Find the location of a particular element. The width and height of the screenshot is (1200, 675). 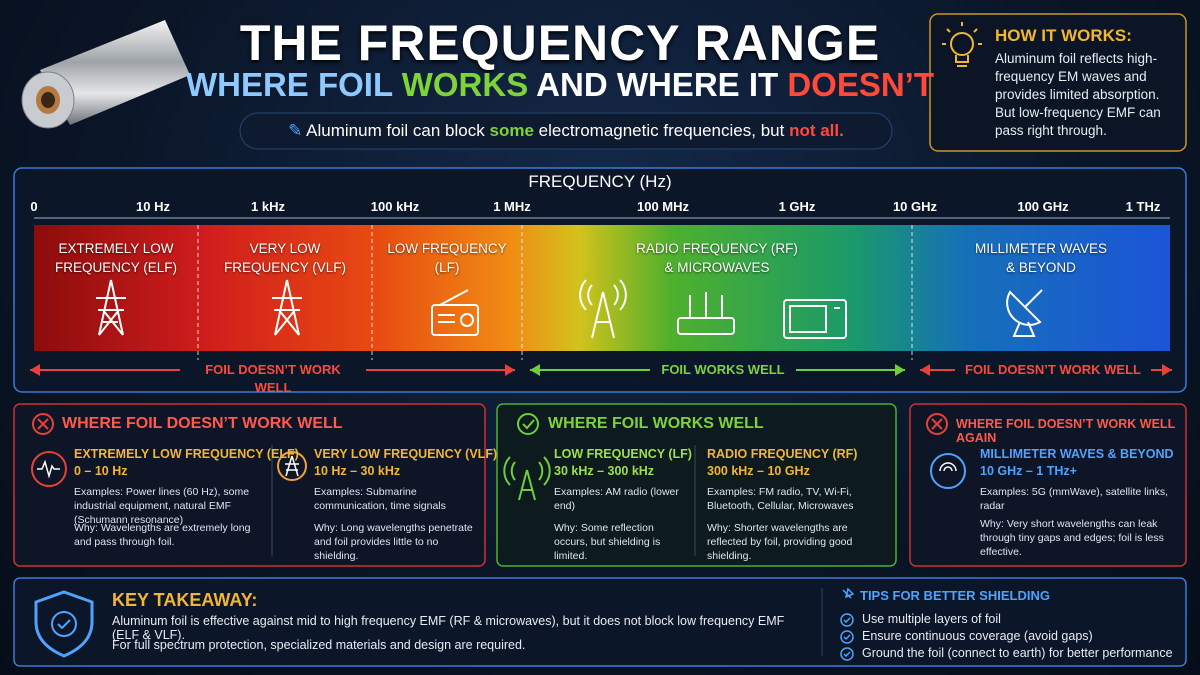

panel-icons is located at coordinates (498, 457).